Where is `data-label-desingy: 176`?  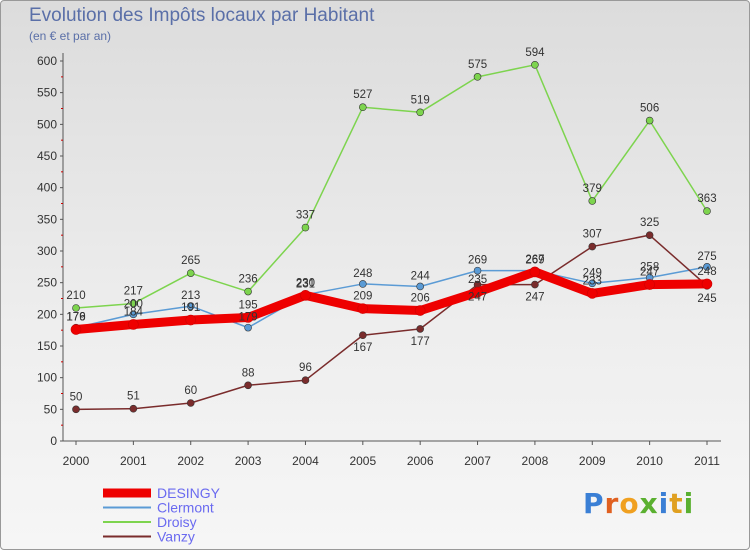 data-label-desingy: 176 is located at coordinates (75, 318).